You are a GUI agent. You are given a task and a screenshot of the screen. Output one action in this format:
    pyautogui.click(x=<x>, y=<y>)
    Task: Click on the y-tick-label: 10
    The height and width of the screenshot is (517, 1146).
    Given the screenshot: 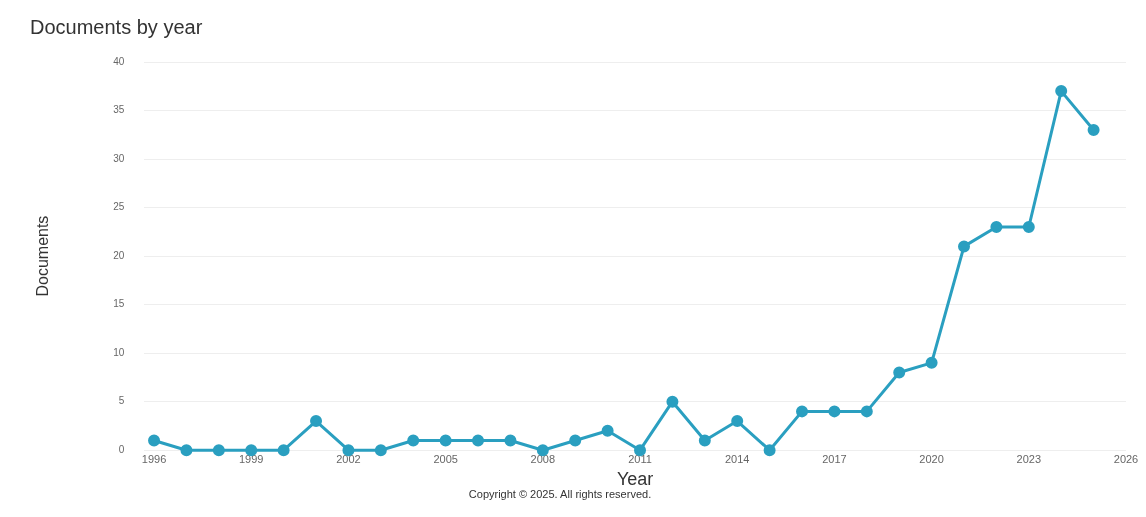 What is the action you would take?
    pyautogui.click(x=119, y=352)
    